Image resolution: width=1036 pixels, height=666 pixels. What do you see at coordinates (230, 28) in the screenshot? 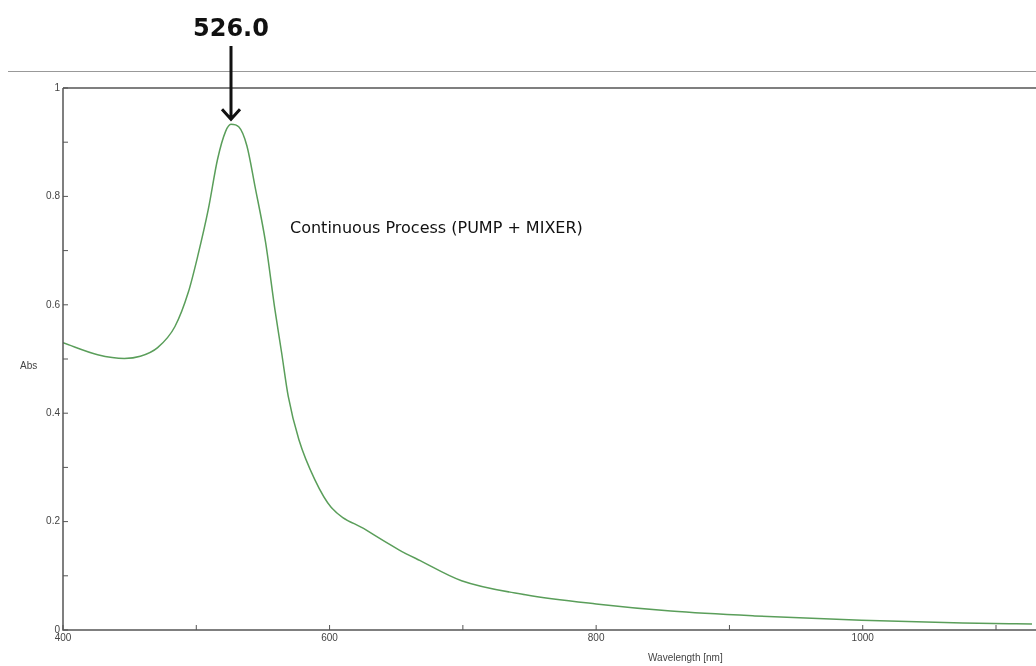
I see `annotation: 526.0` at bounding box center [230, 28].